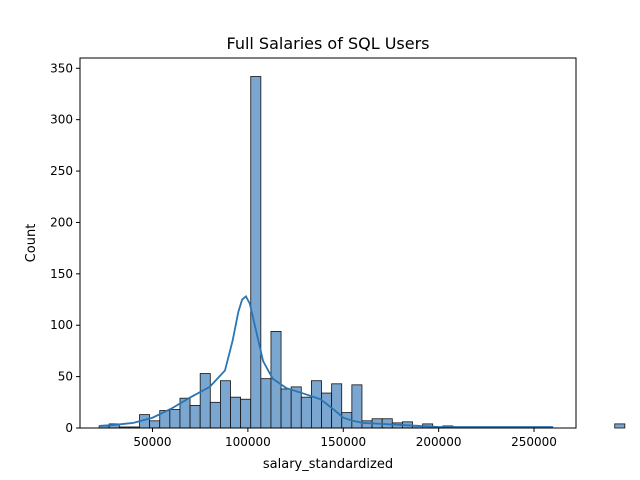  What do you see at coordinates (61, 222) in the screenshot?
I see `y-tick-label: 200` at bounding box center [61, 222].